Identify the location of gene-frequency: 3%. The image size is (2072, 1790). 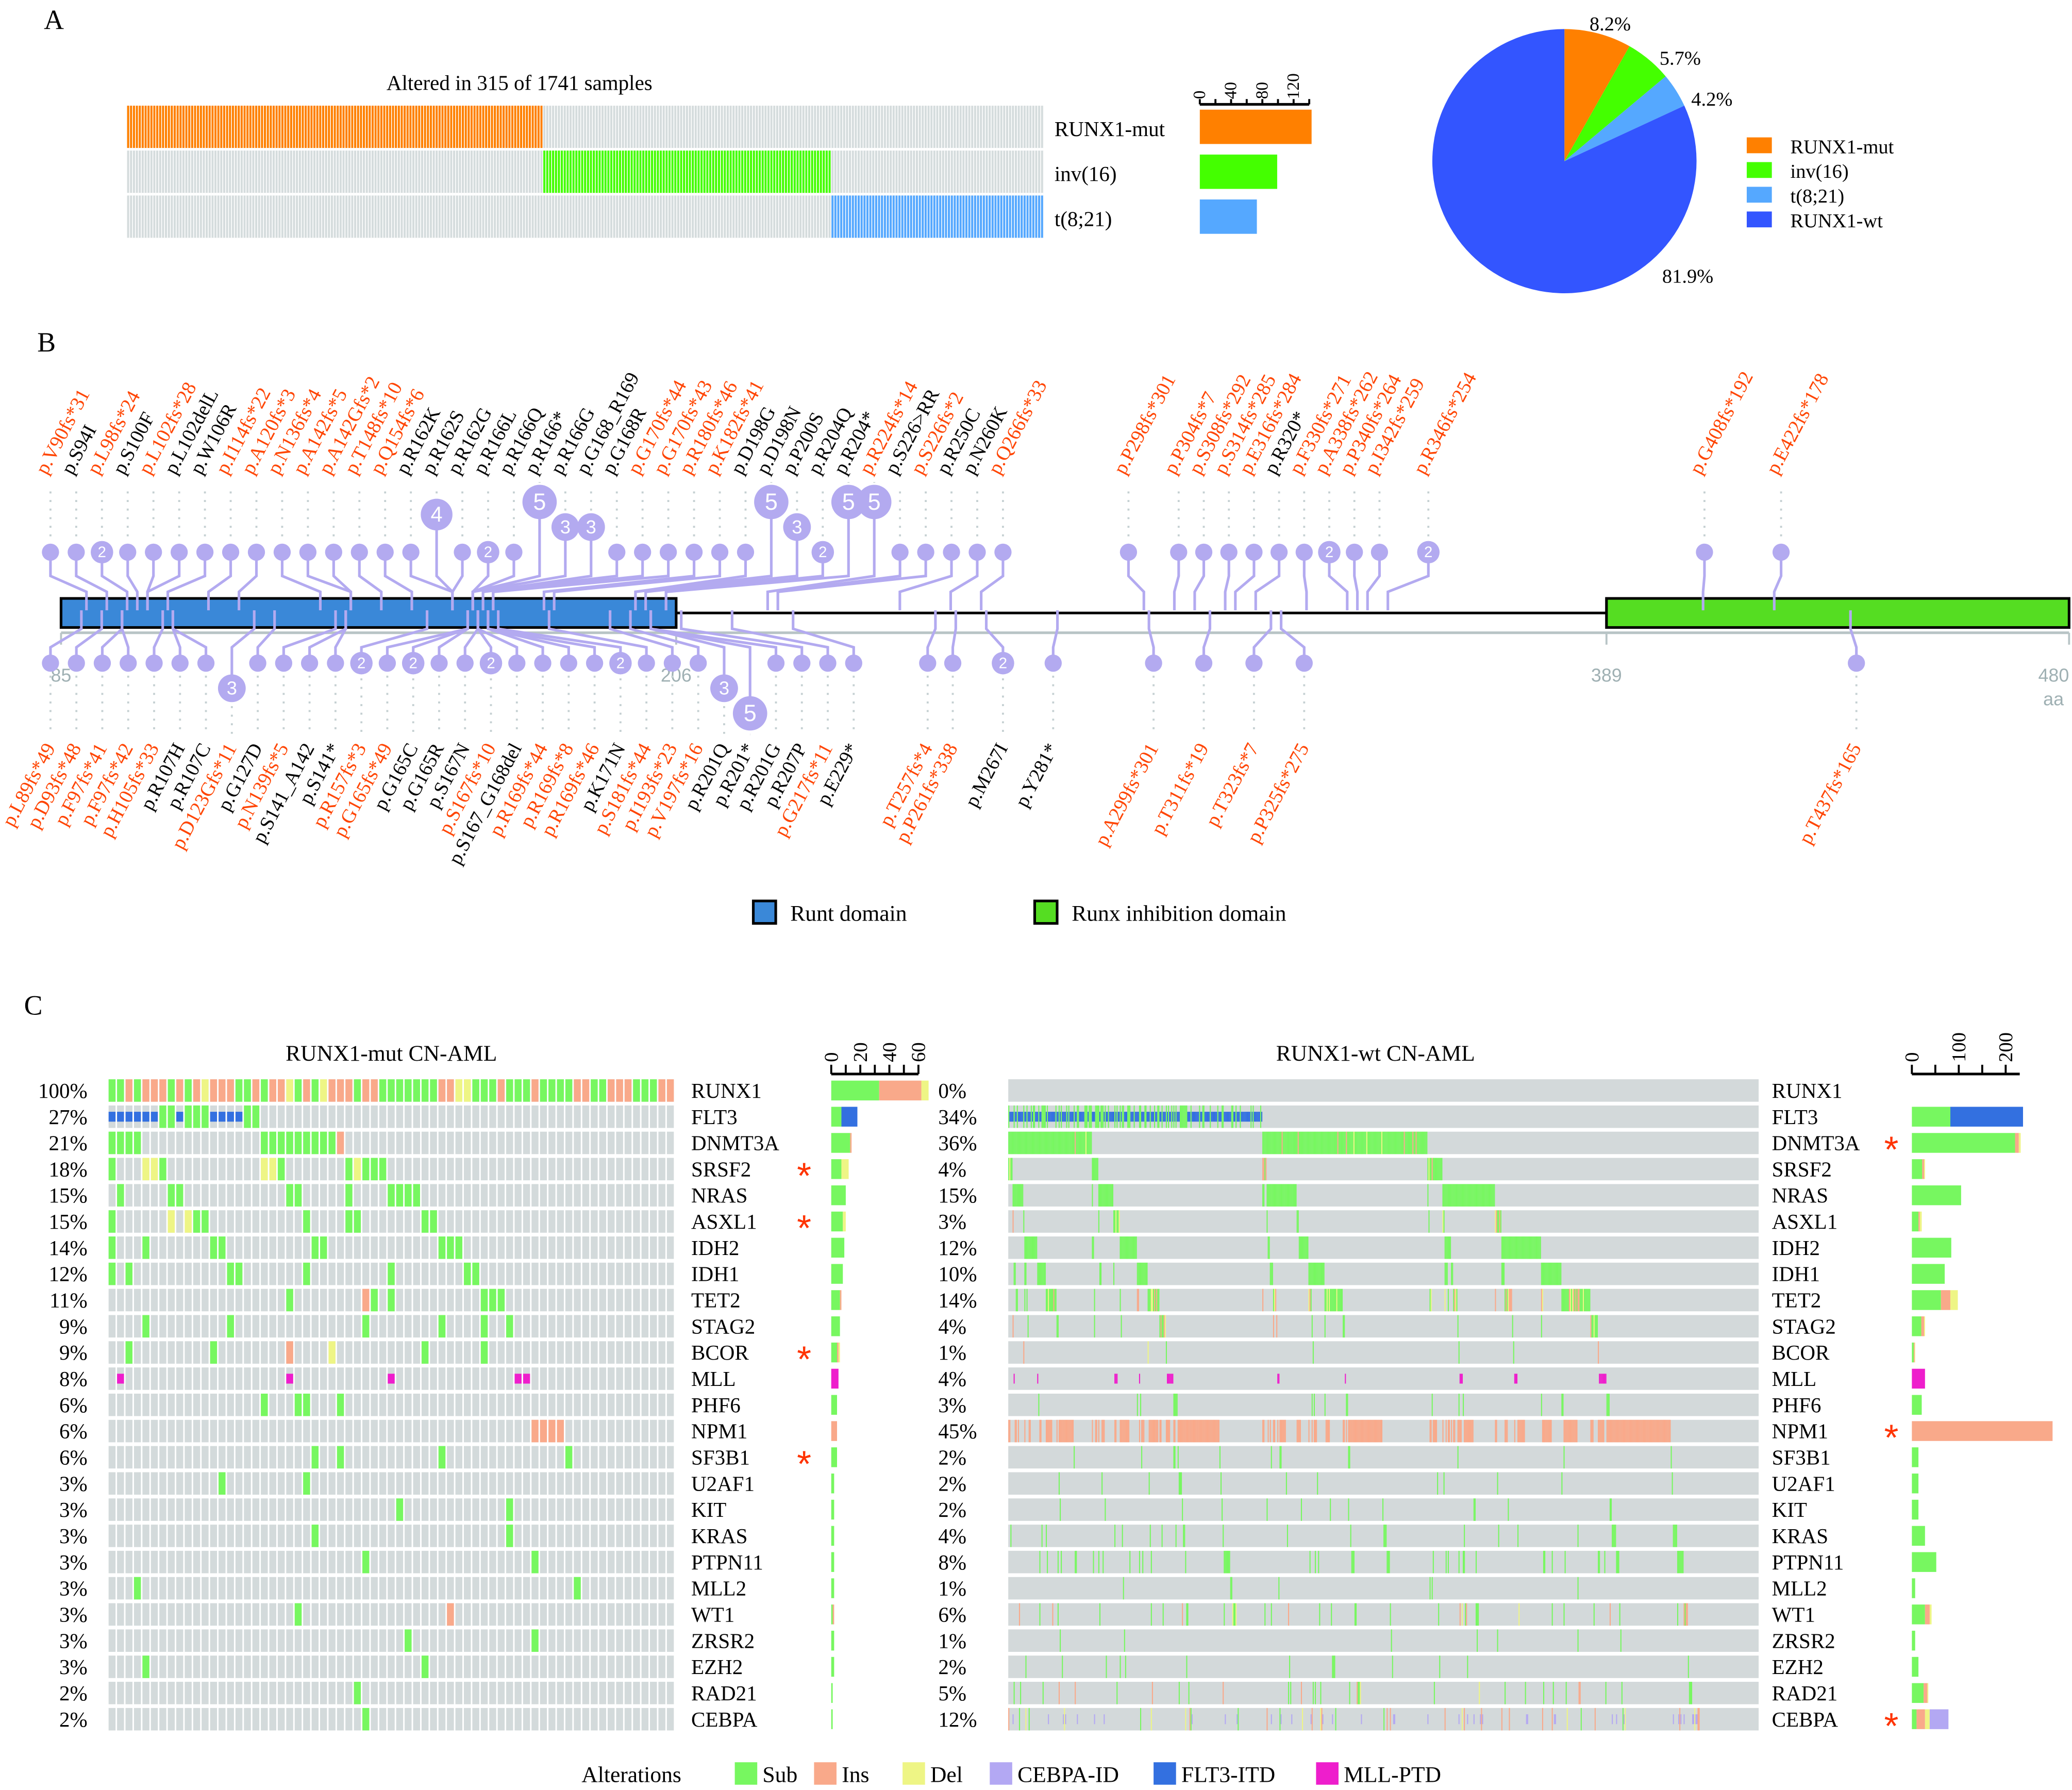
(73, 1510).